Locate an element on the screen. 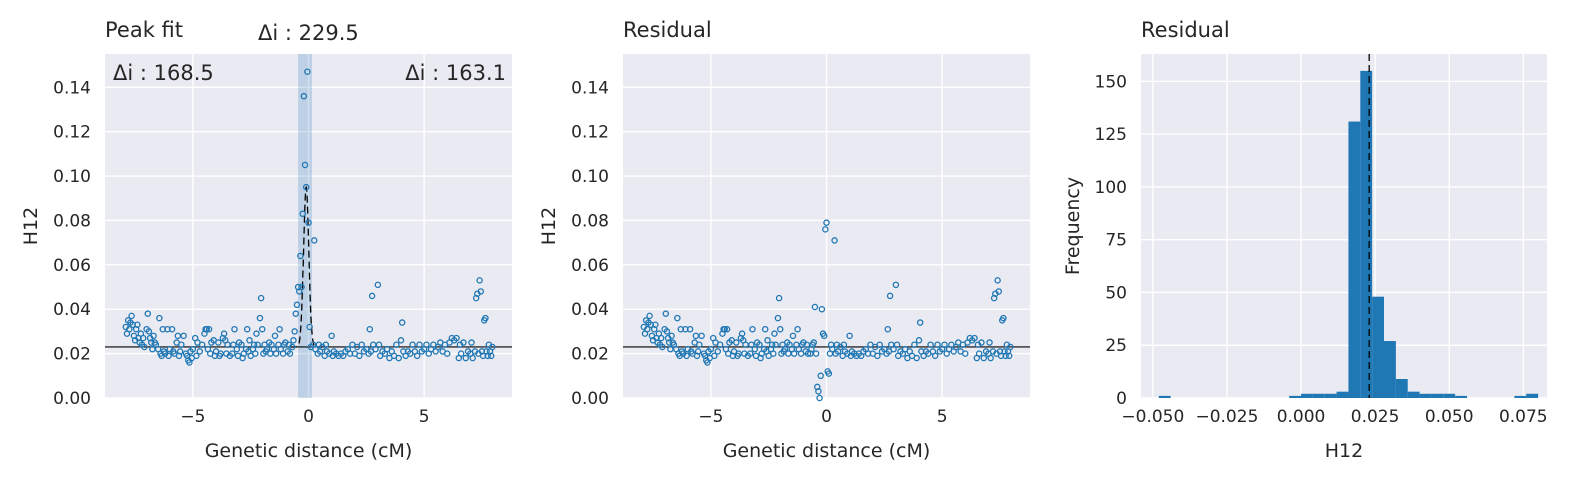  y-tick-label: 75 is located at coordinates (1116, 241).